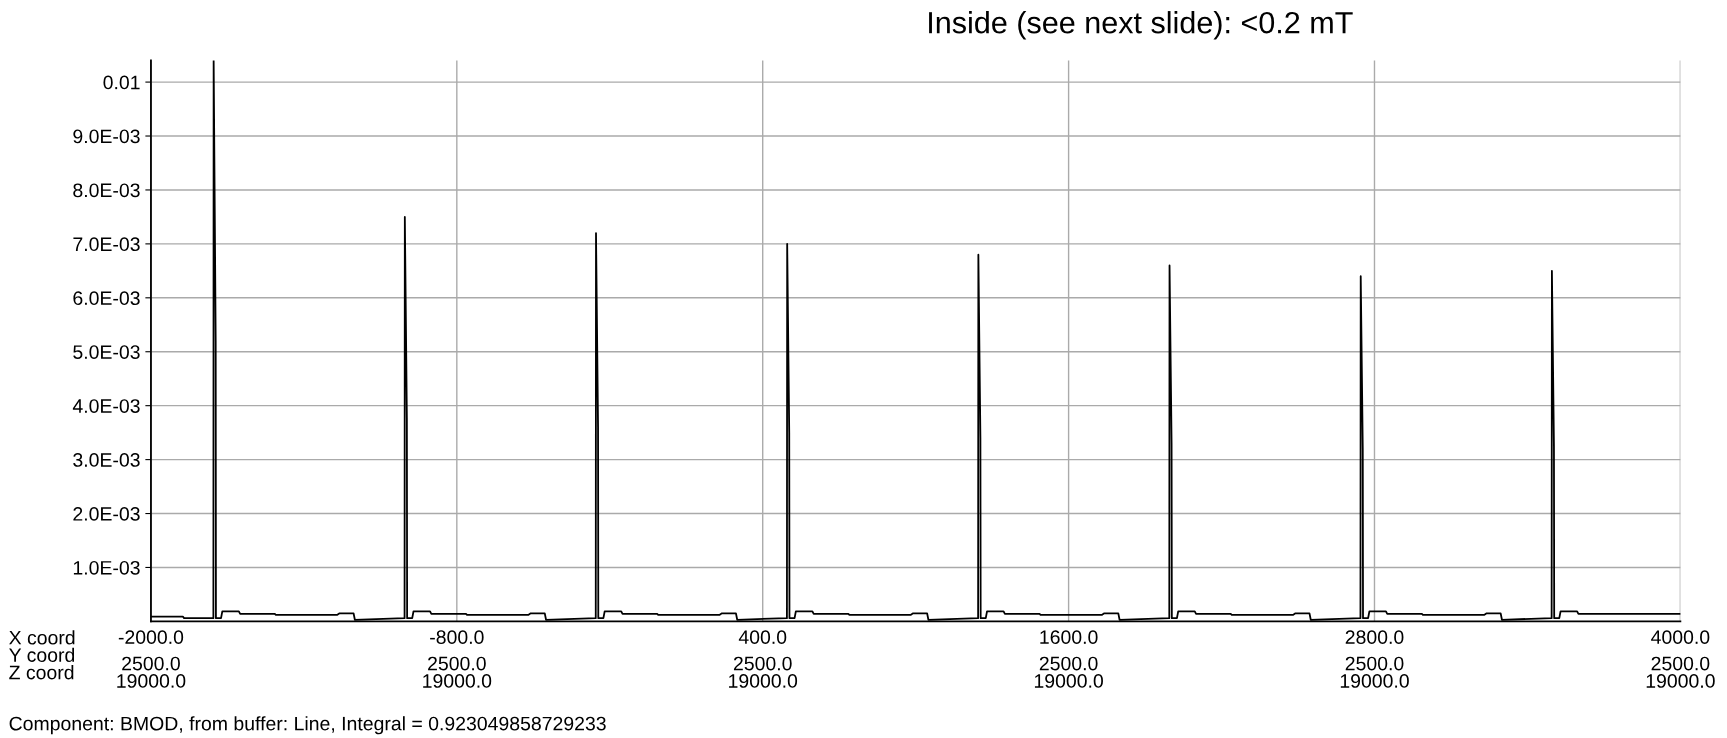 The width and height of the screenshot is (1727, 738). What do you see at coordinates (1374, 637) in the screenshot?
I see `x-tick-label: 2800.0` at bounding box center [1374, 637].